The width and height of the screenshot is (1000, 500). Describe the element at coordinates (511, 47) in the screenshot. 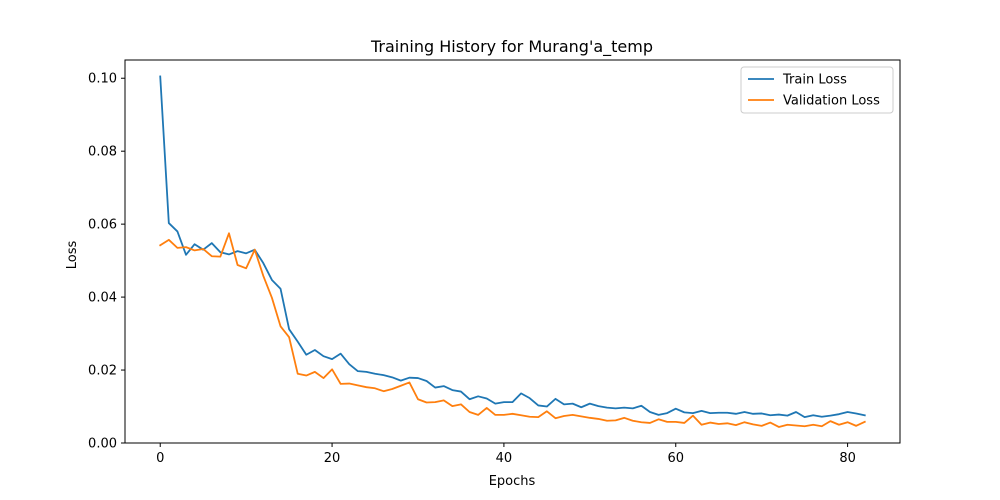

I see `chart-title: Training History for Murang'a_temp` at that location.